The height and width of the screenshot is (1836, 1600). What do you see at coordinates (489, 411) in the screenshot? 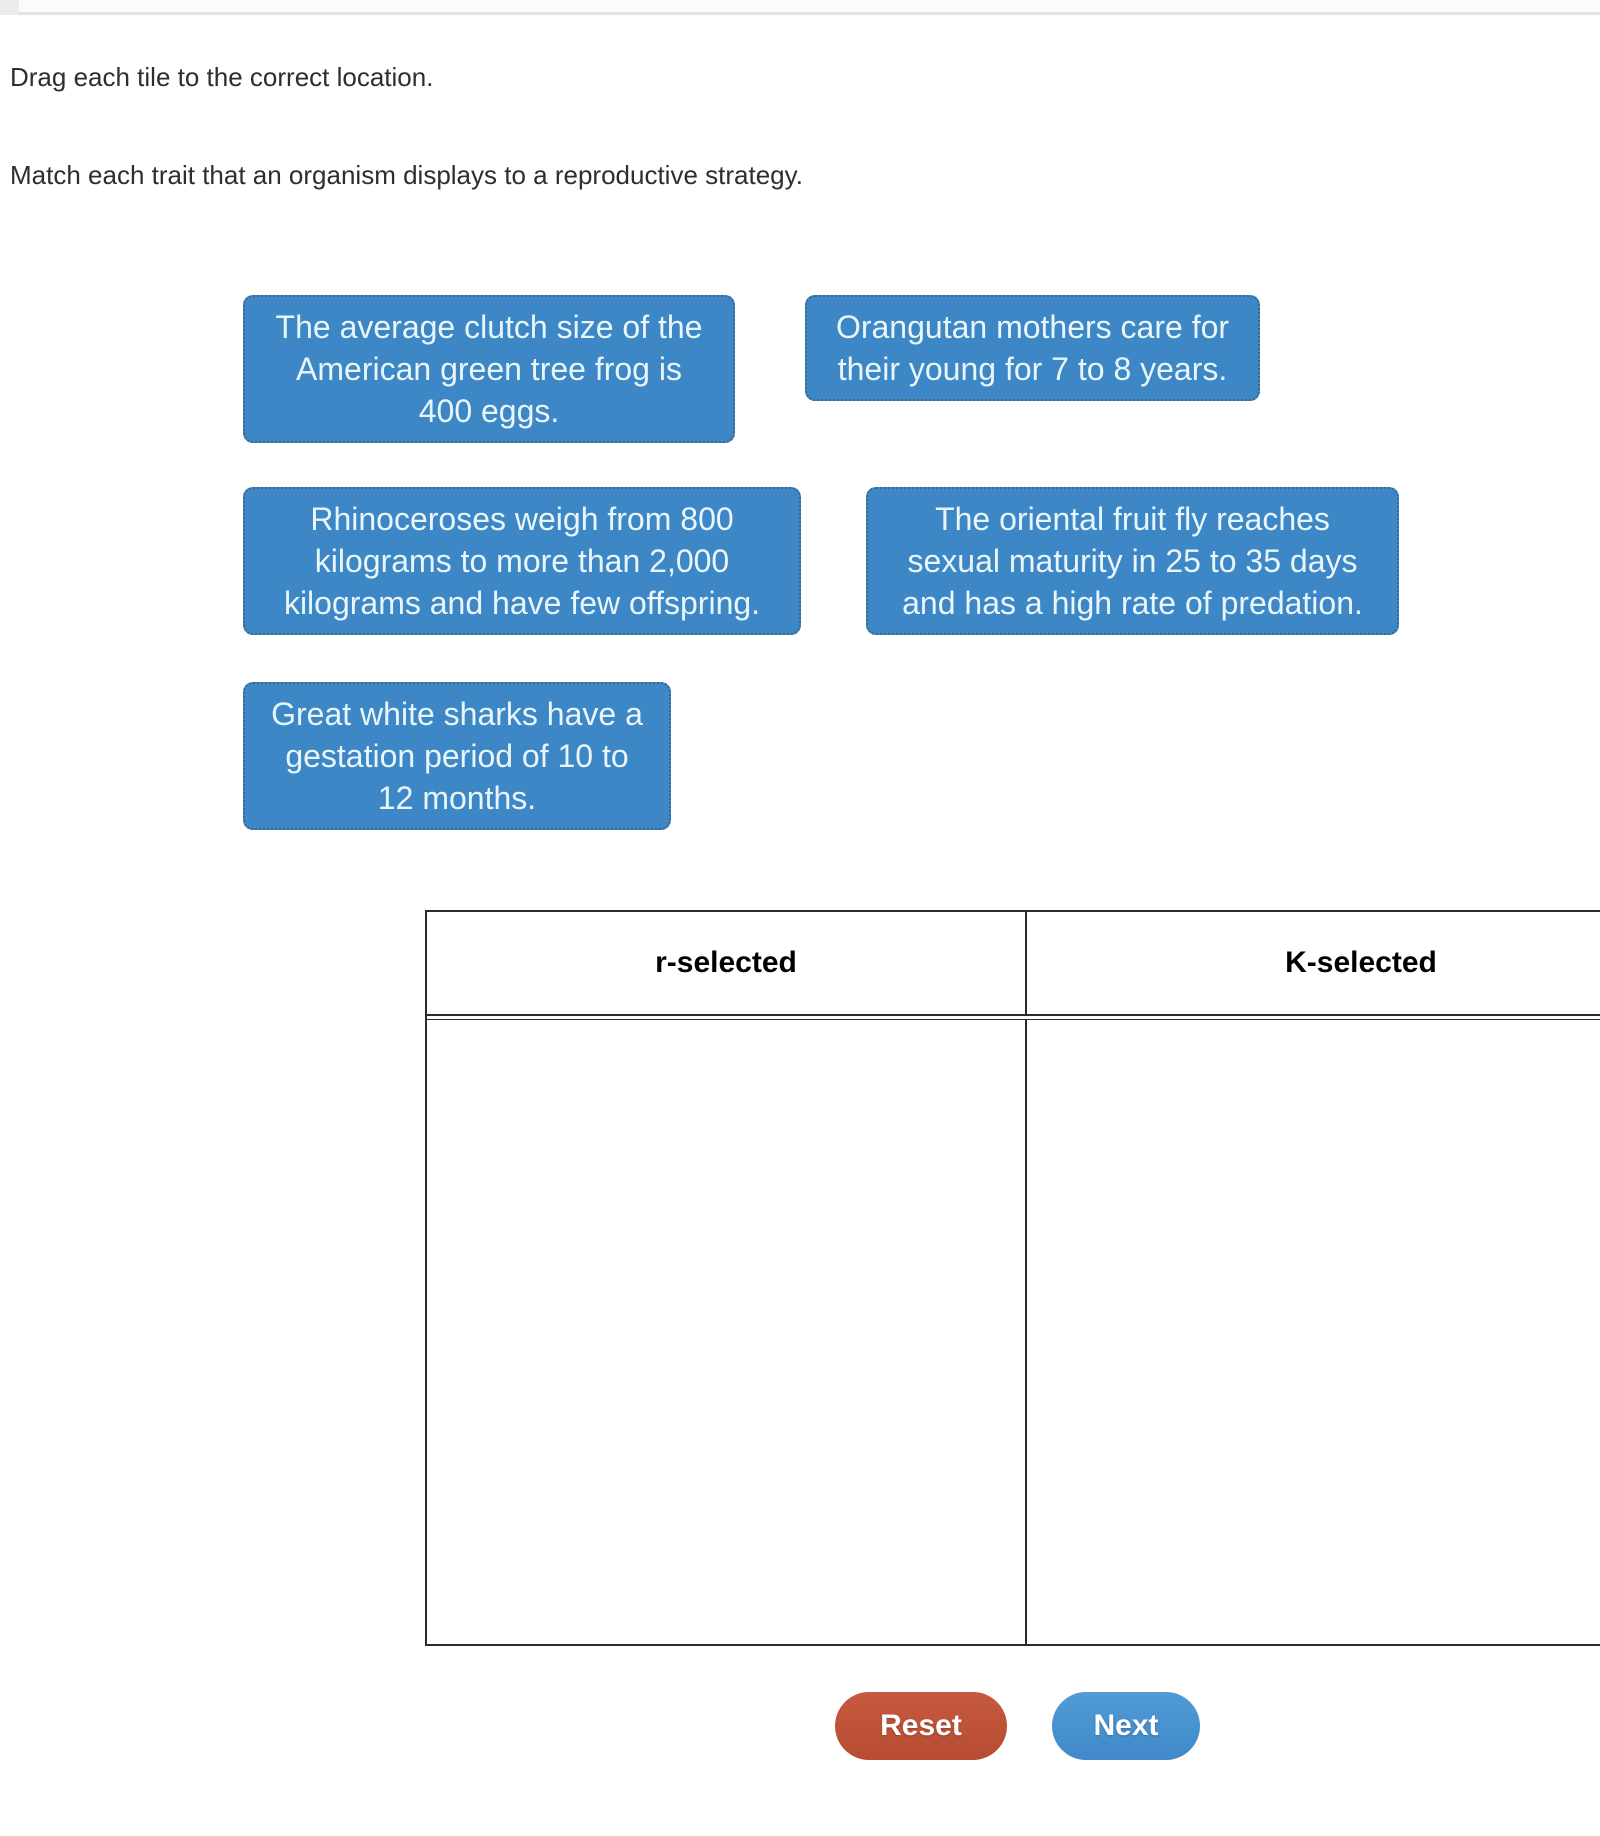
I see `tile-text-line: 400 eggs.` at bounding box center [489, 411].